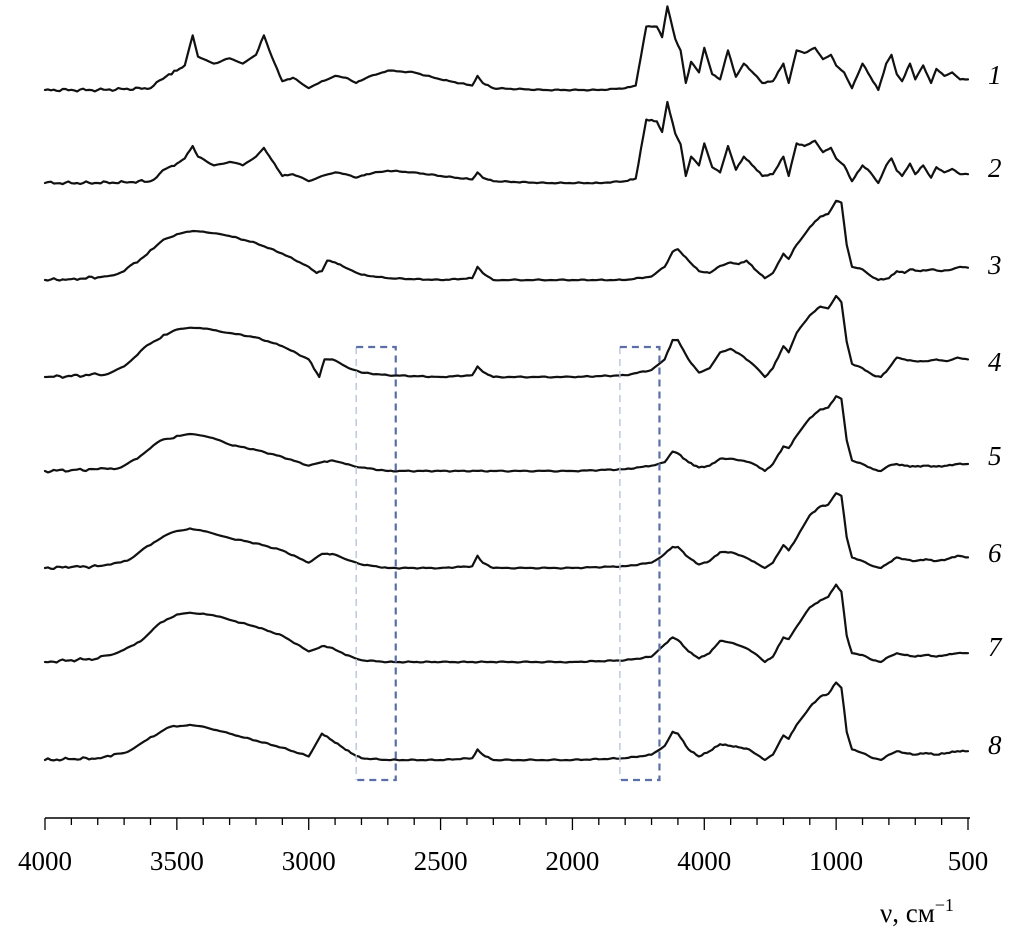 This screenshot has height=942, width=1010. Describe the element at coordinates (995, 168) in the screenshot. I see `curve-label-2: 2` at that location.